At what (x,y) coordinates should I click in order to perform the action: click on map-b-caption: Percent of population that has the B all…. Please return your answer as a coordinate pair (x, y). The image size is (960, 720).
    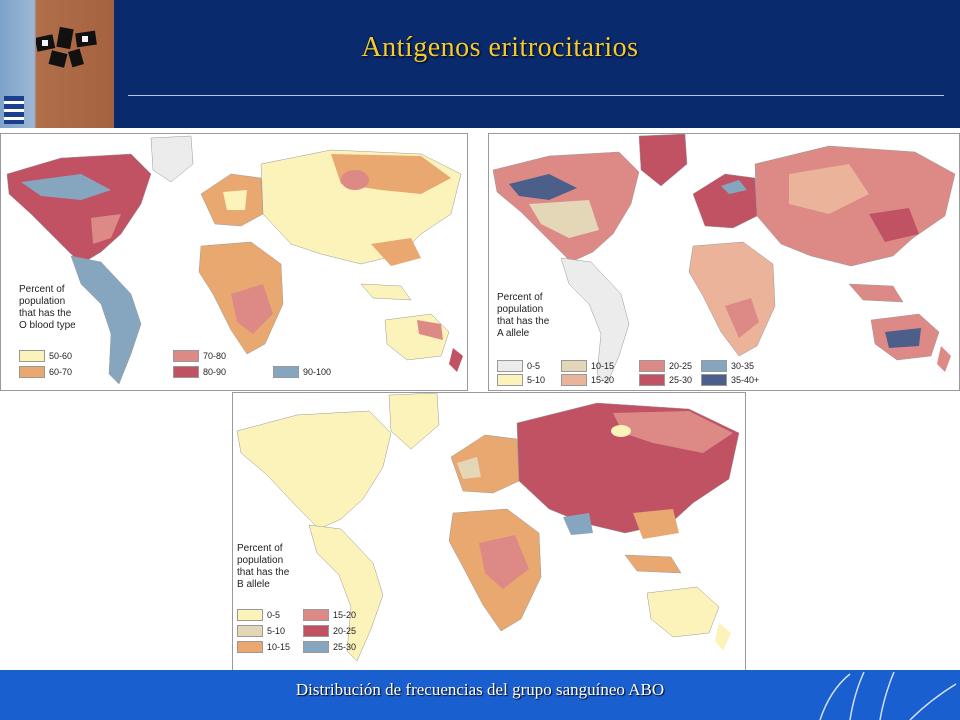
    Looking at the image, I should click on (263, 566).